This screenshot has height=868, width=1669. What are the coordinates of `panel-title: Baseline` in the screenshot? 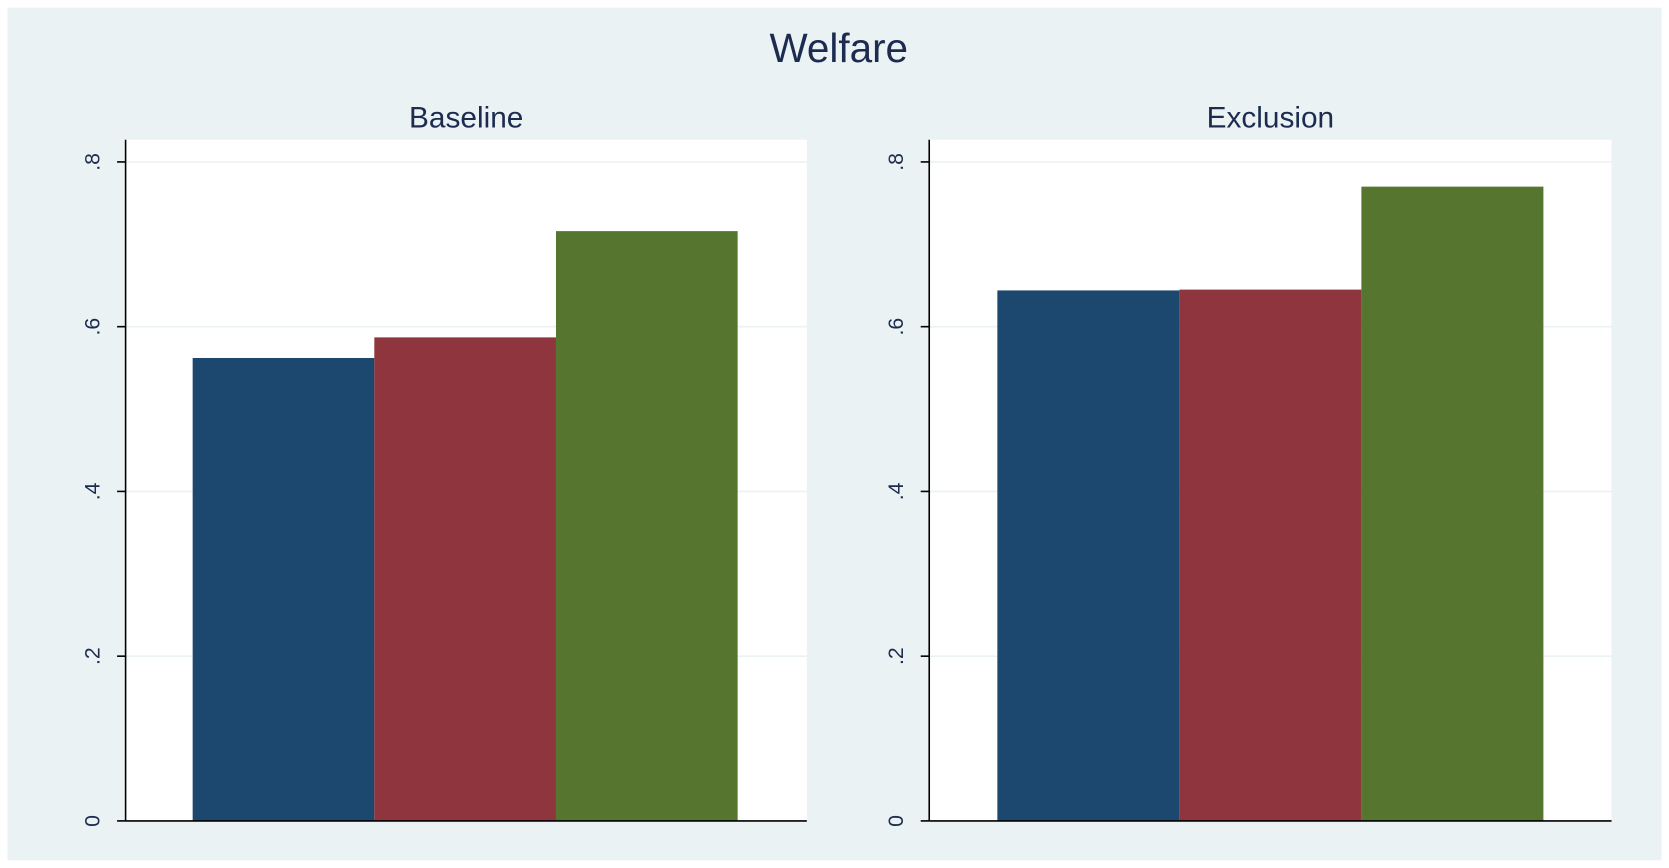 It's located at (466, 117).